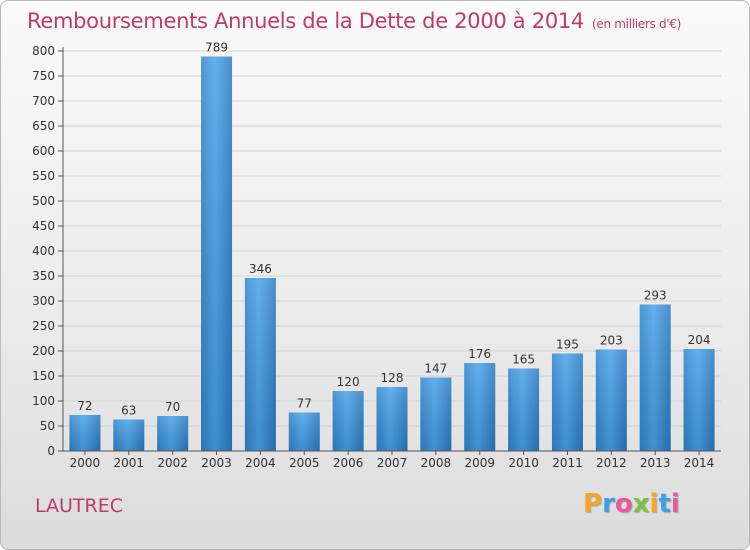  What do you see at coordinates (43, 151) in the screenshot?
I see `y-tick-label: 600` at bounding box center [43, 151].